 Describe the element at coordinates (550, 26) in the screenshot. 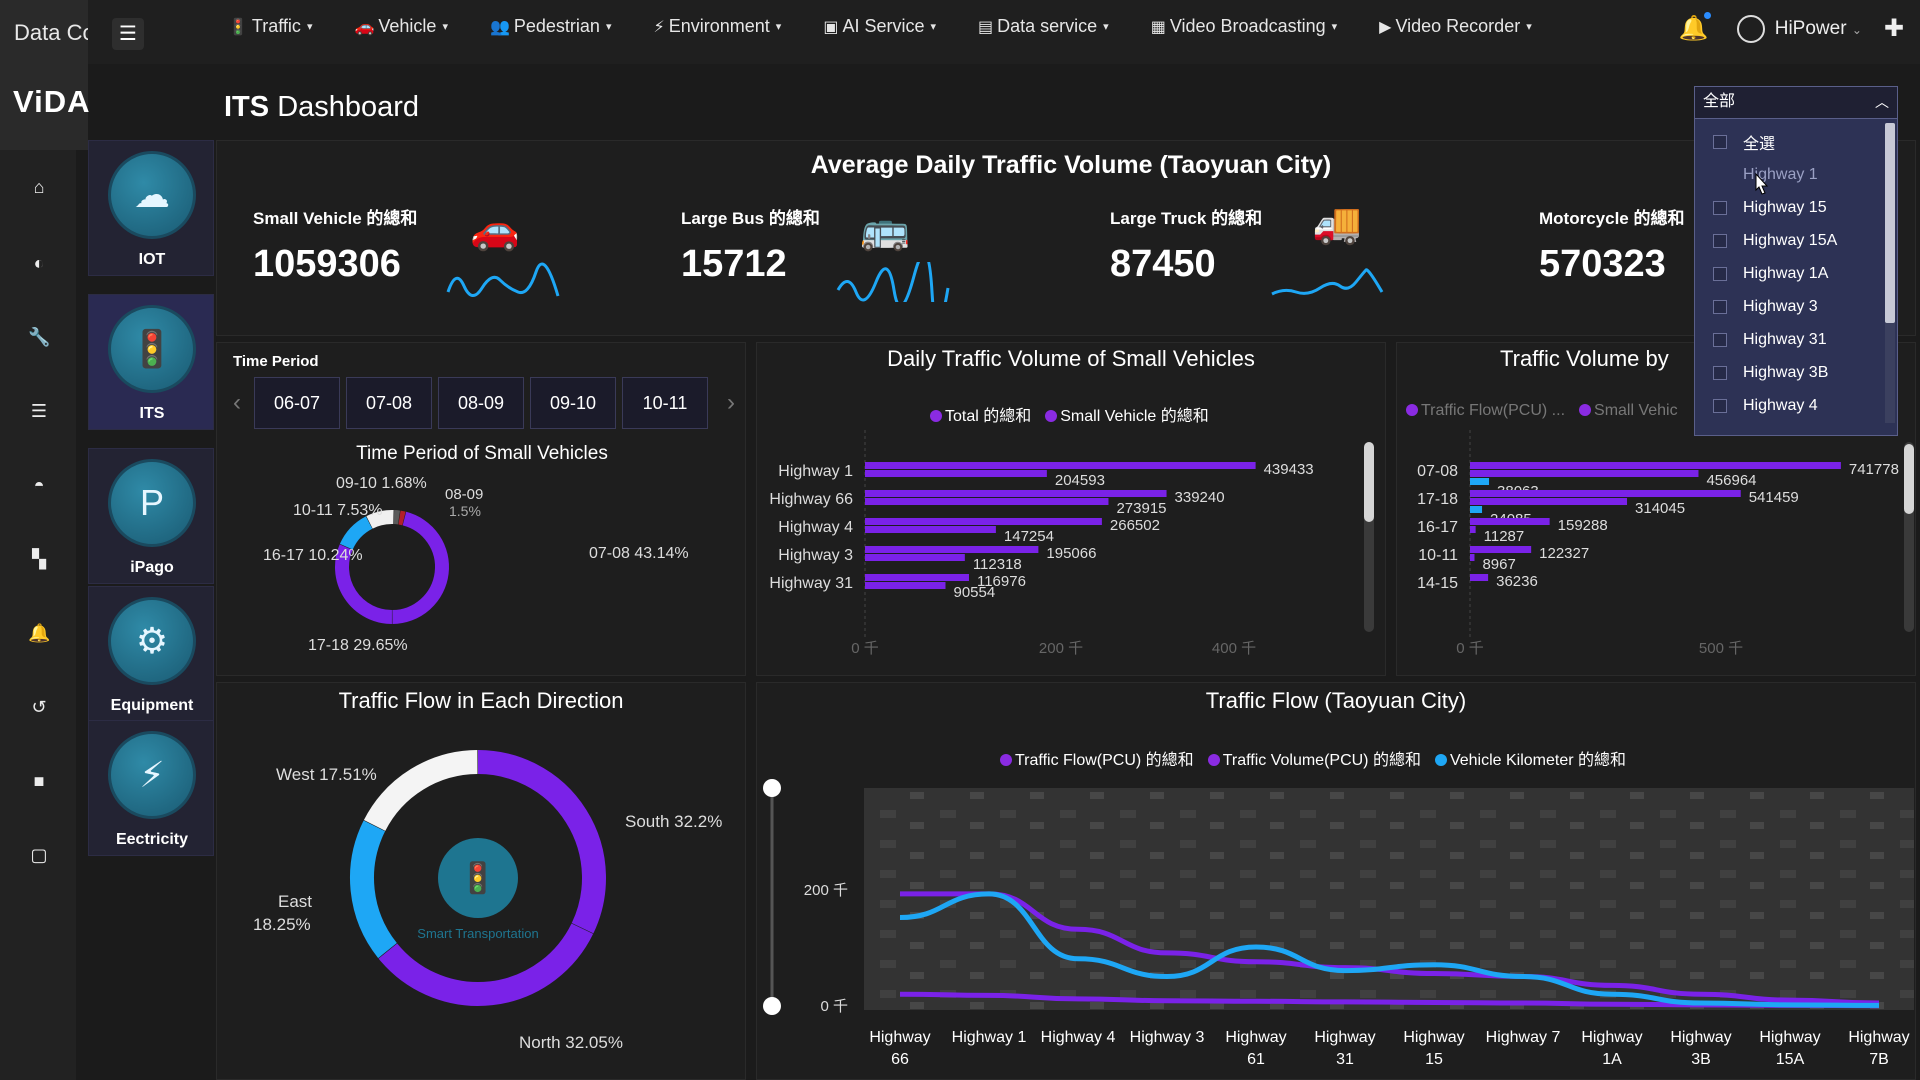

I see `menu-pedestrian: 👥 Pedestrian ▾` at that location.